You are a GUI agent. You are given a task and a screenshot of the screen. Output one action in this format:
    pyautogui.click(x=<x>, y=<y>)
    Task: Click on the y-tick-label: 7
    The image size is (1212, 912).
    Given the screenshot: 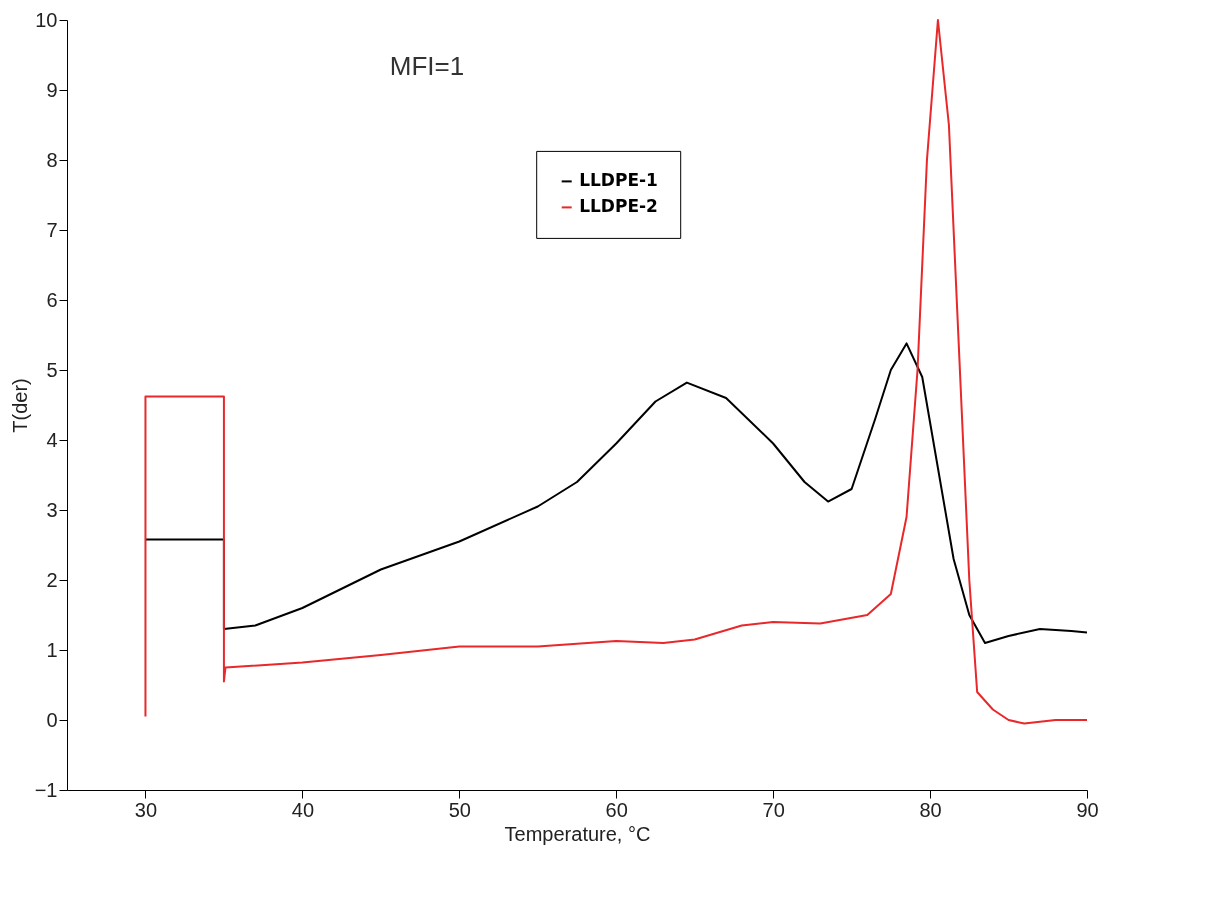 What is the action you would take?
    pyautogui.click(x=52, y=229)
    